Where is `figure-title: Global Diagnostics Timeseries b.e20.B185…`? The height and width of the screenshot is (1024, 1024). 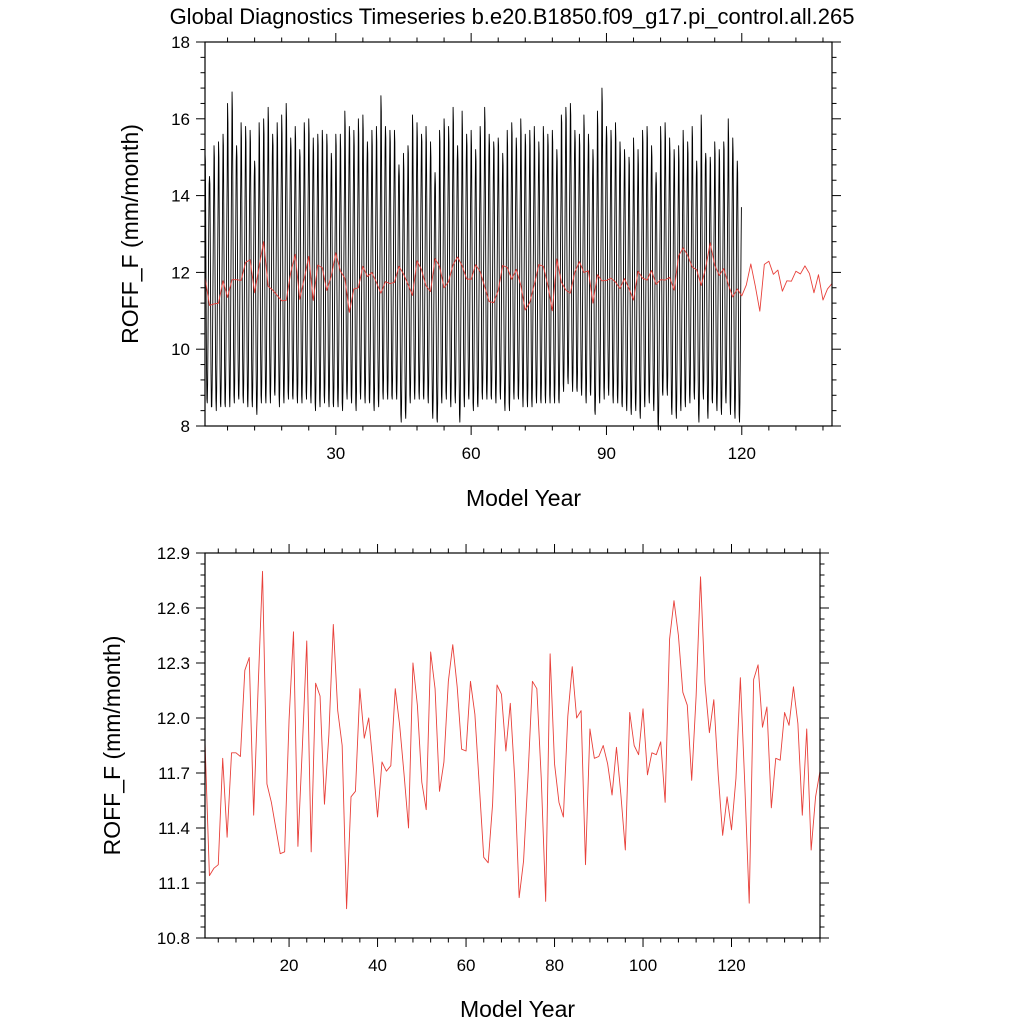 figure-title: Global Diagnostics Timeseries b.e20.B185… is located at coordinates (512, 16).